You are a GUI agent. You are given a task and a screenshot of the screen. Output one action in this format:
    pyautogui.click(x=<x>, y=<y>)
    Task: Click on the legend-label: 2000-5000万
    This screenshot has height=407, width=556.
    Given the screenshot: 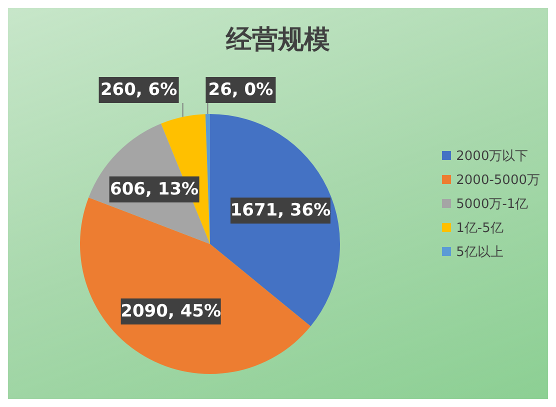 What is the action you would take?
    pyautogui.click(x=498, y=180)
    